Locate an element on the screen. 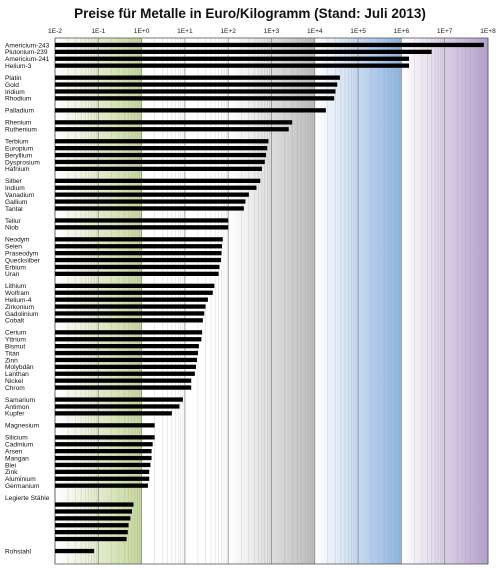  bar-label: Platin is located at coordinates (13, 78).